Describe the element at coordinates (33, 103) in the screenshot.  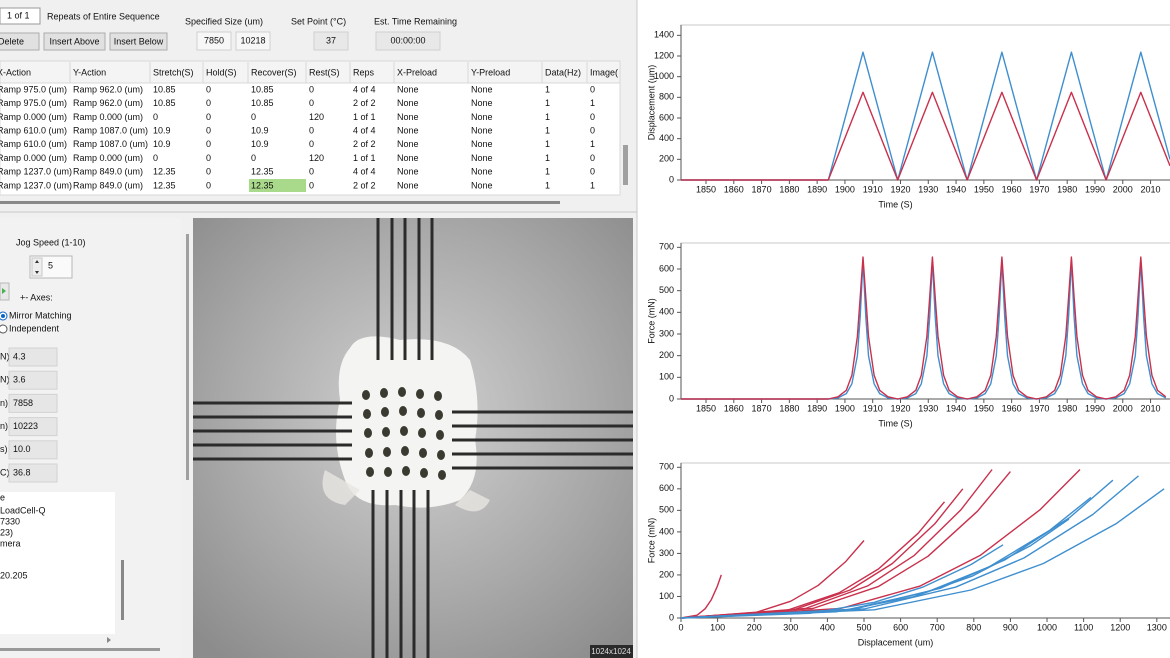
I see `table-cell: Ramp 975.0 (um)` at that location.